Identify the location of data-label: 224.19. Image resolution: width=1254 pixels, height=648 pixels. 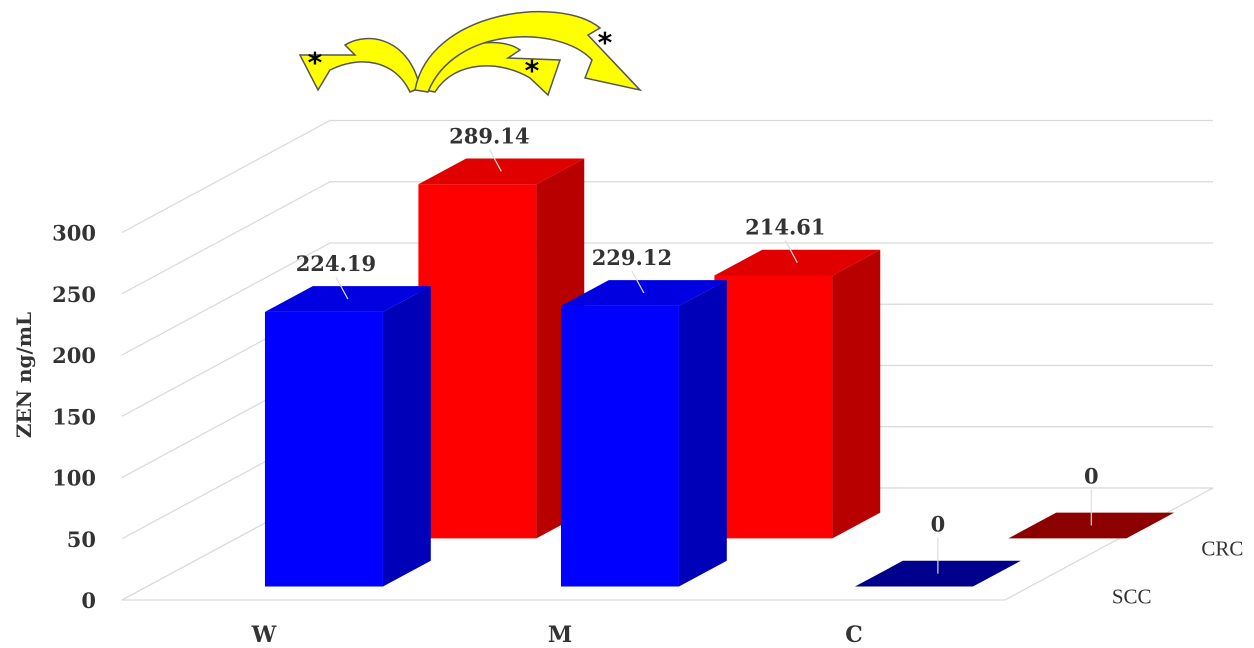
(336, 263).